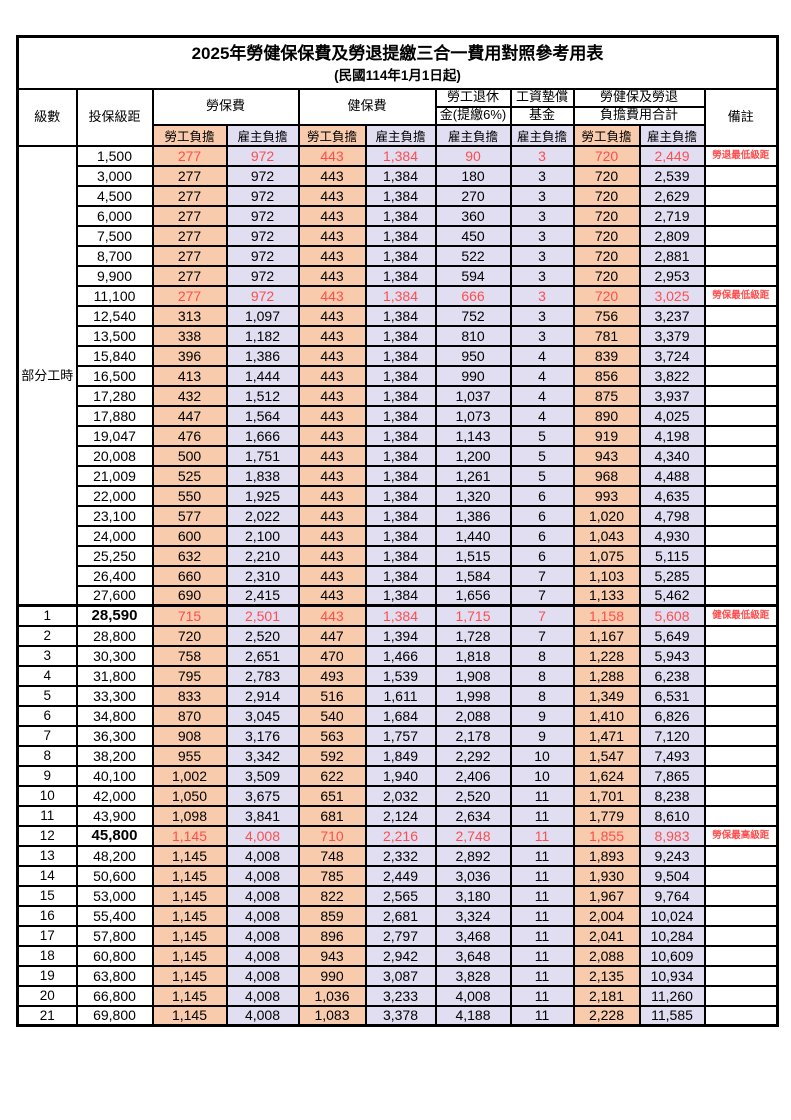 This screenshot has width=791, height=1120. I want to click on pension-employer-fee: 1,073, so click(473, 415).